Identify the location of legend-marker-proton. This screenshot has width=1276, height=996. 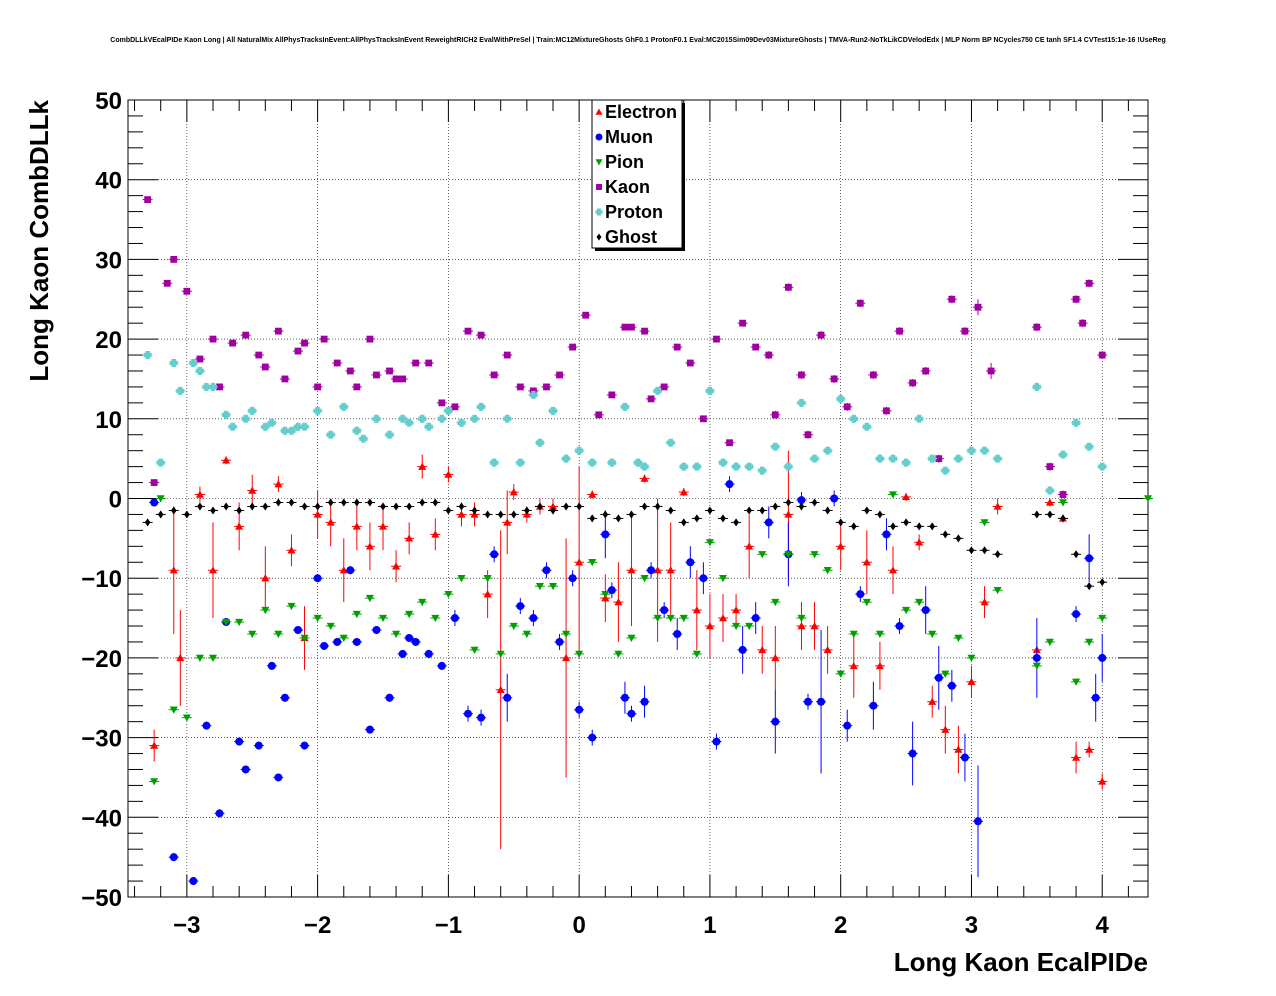
(599, 212).